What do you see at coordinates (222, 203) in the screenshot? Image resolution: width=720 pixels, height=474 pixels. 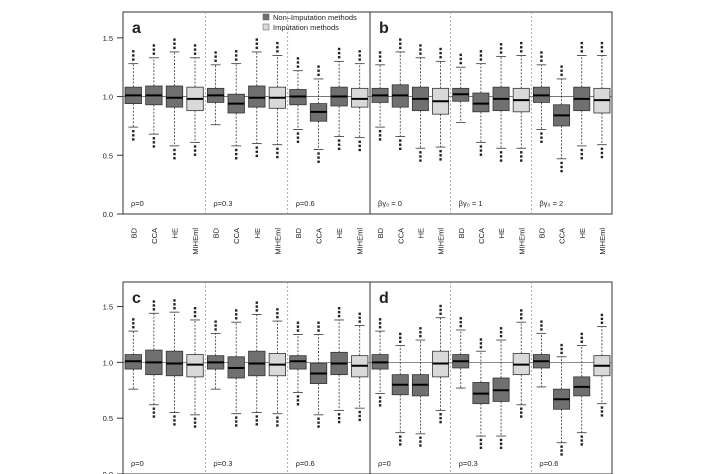 I see `group-label: ρ=0.3` at bounding box center [222, 203].